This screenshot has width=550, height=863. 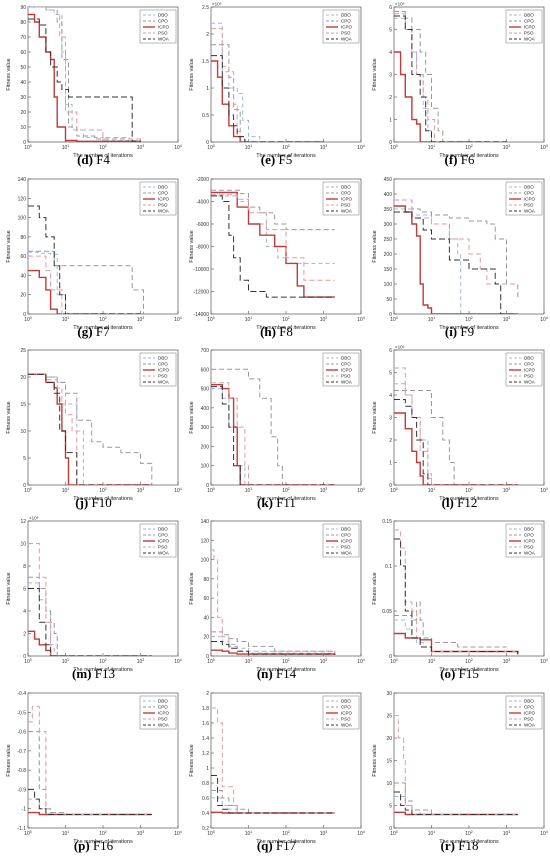 I want to click on caption-letter: (o), so click(x=448, y=673).